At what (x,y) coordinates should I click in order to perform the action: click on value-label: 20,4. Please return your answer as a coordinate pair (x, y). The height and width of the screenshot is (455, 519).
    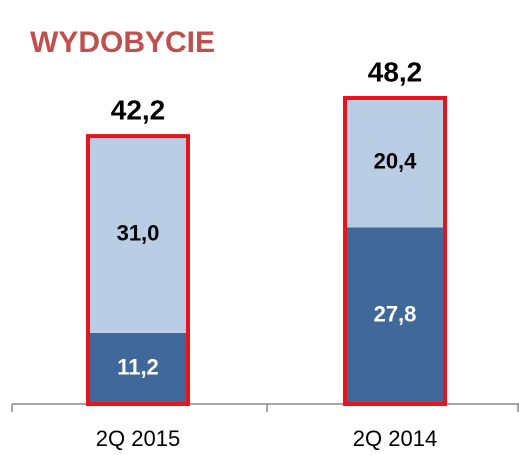
    Looking at the image, I should click on (396, 161).